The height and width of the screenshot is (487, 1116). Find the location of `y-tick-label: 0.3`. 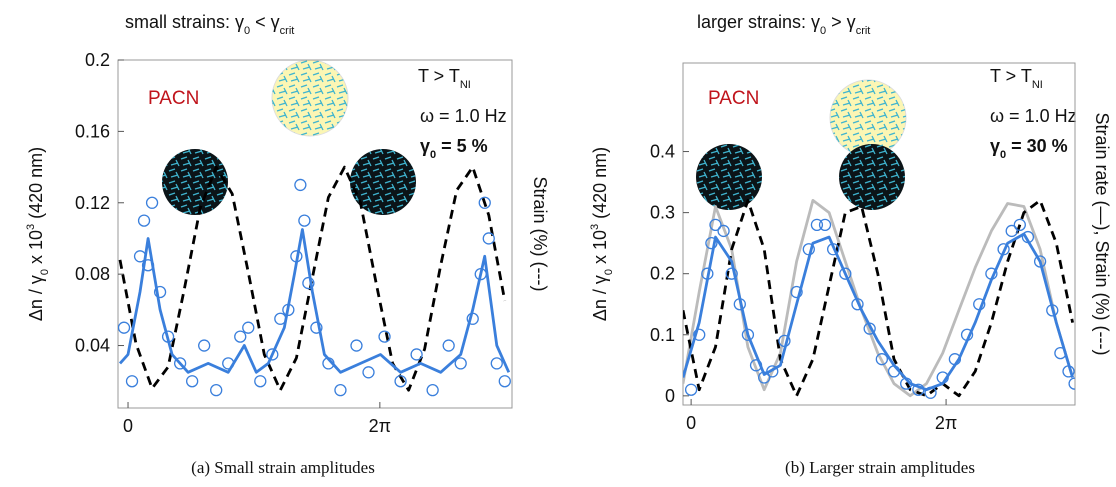

y-tick-label: 0.3 is located at coordinates (662, 213).